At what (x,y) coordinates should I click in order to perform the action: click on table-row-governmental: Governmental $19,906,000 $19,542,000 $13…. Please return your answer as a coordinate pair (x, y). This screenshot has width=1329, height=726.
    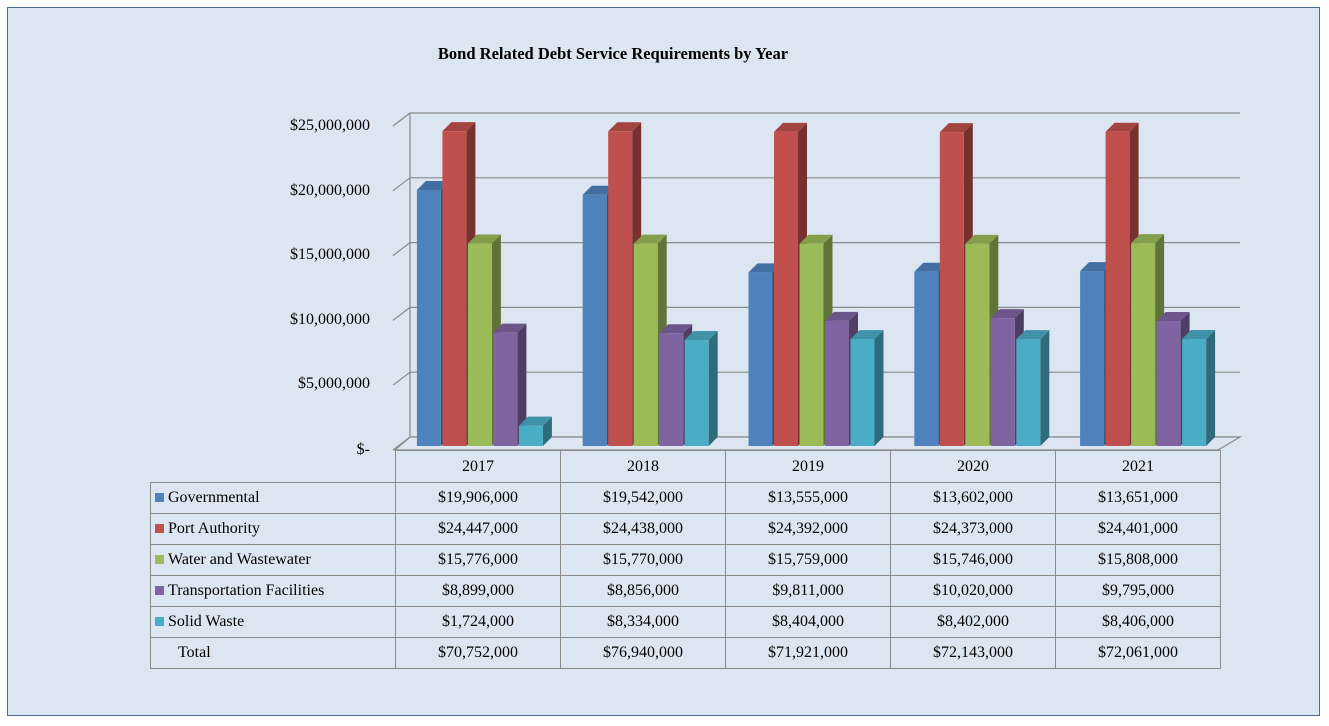
    Looking at the image, I should click on (685, 498).